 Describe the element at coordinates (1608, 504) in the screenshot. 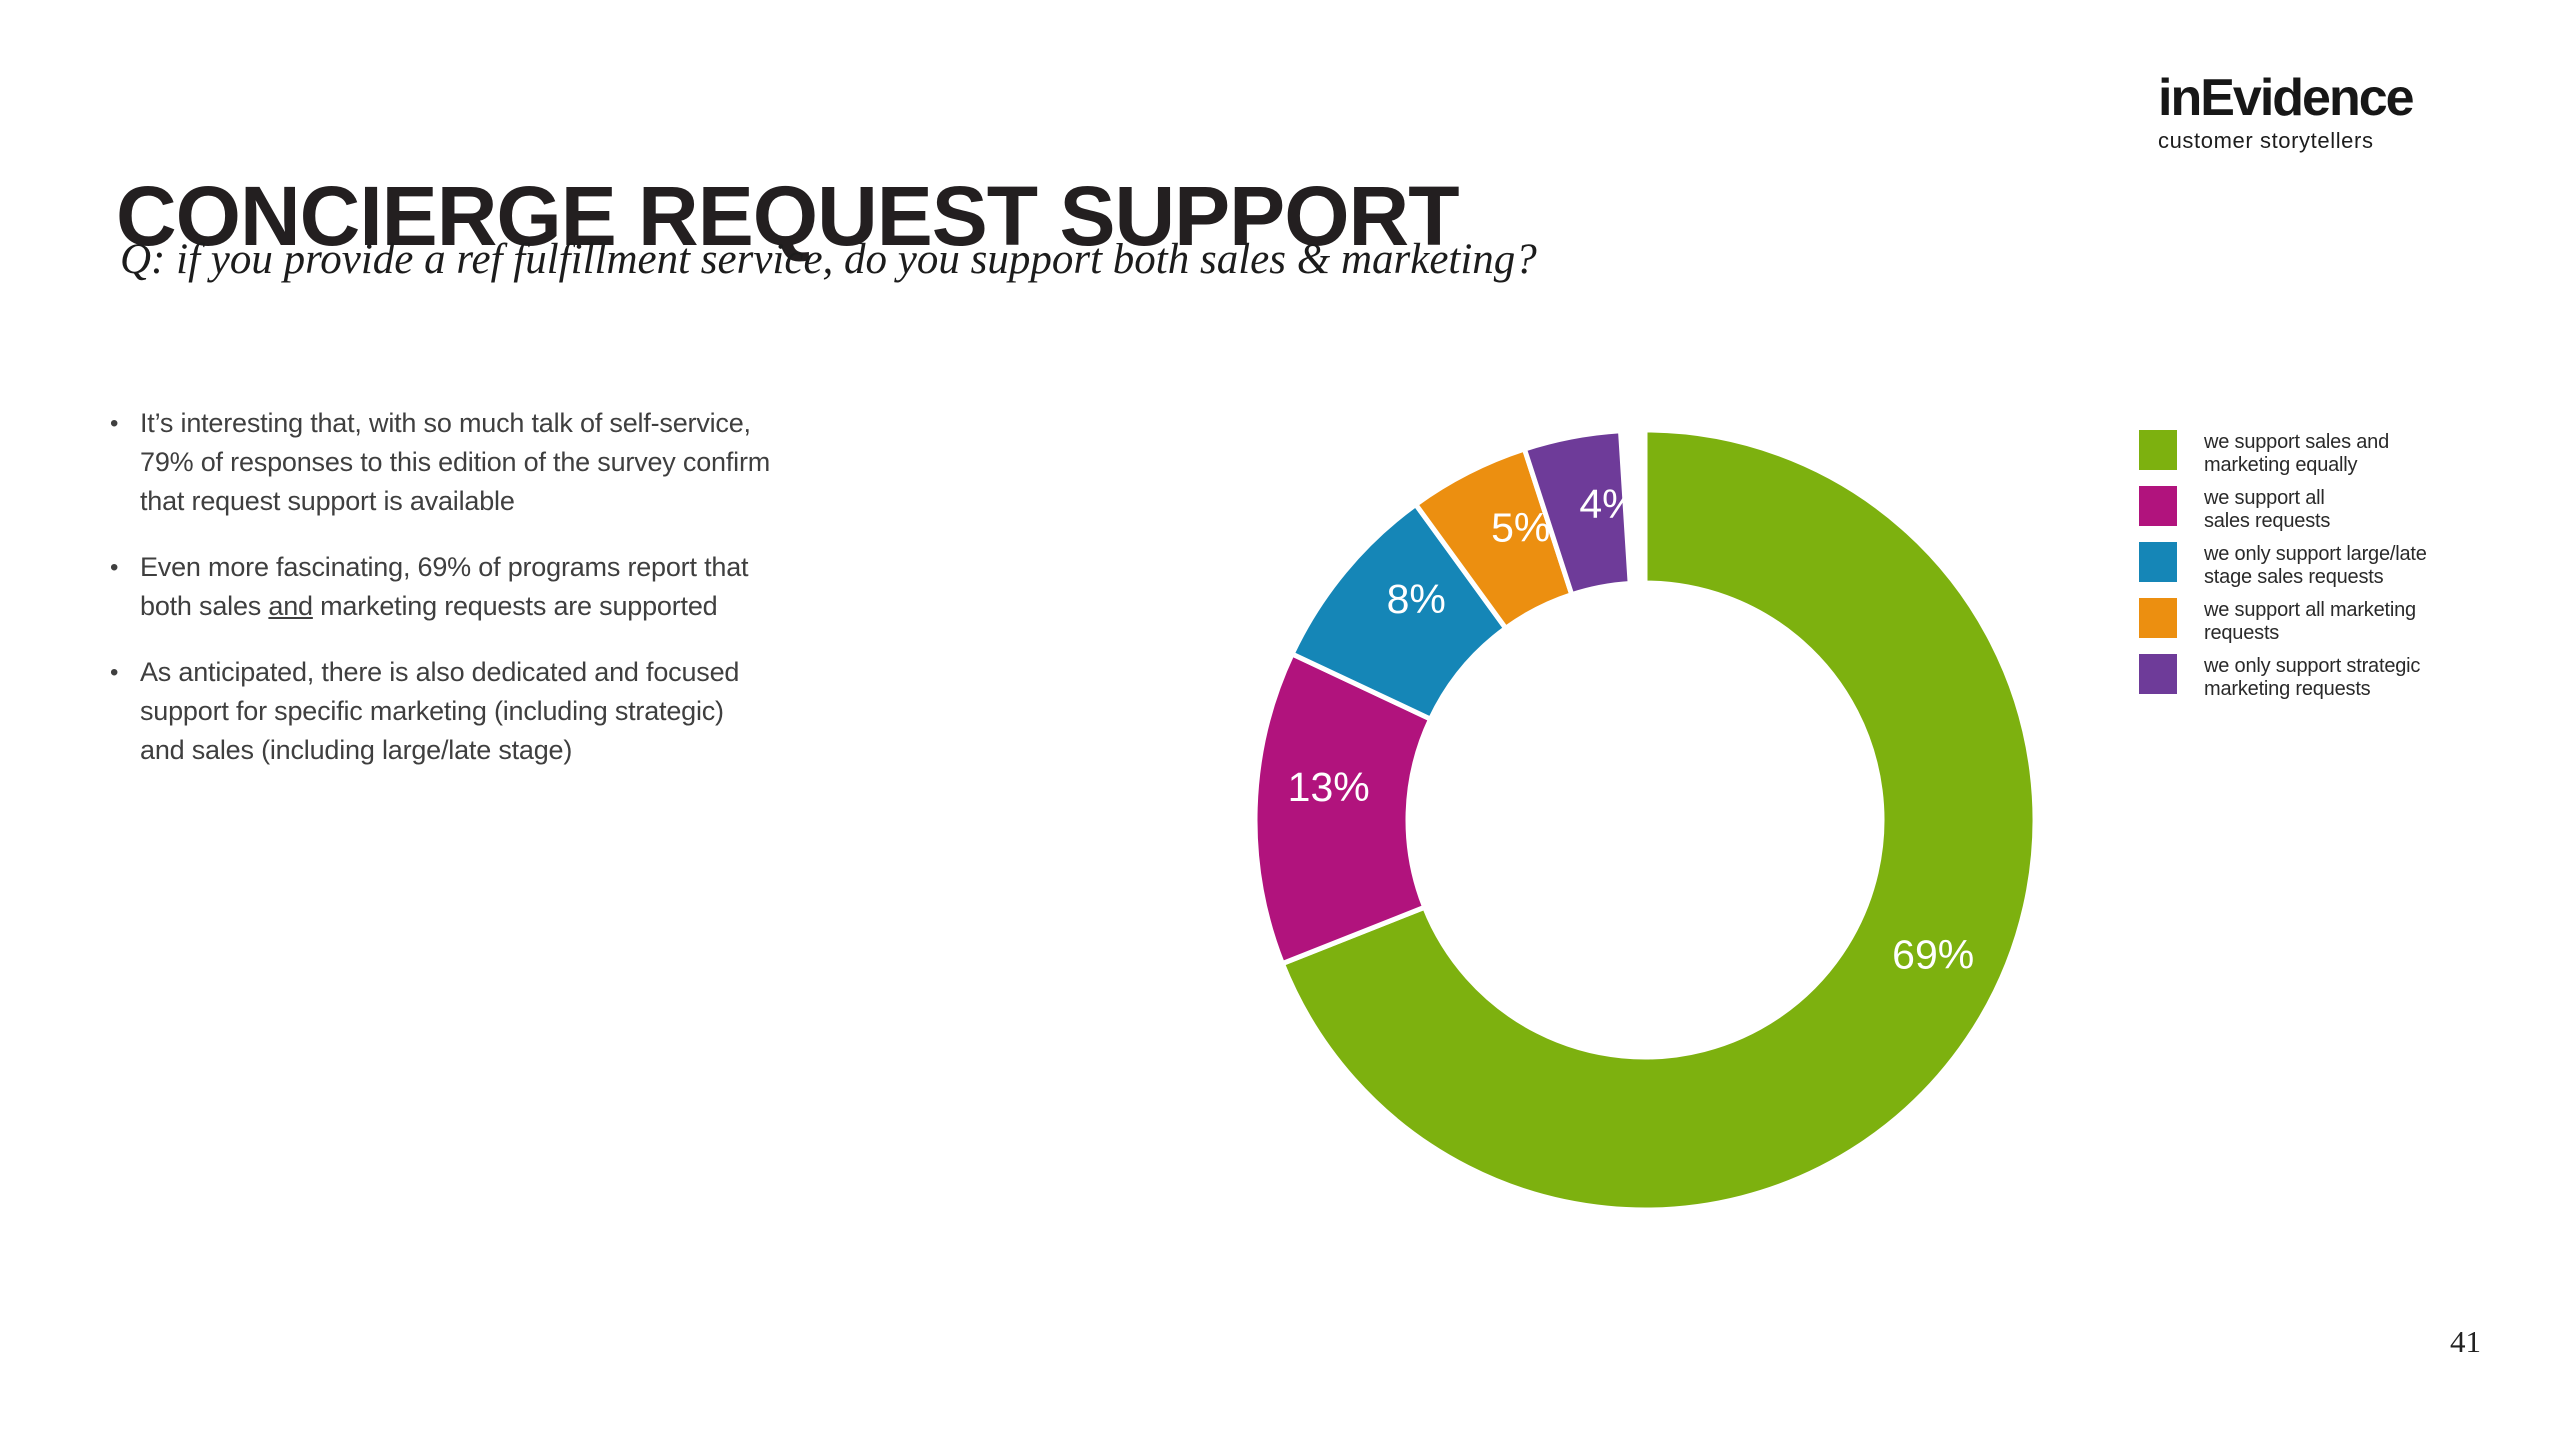

I see `slice-label: 4%` at that location.